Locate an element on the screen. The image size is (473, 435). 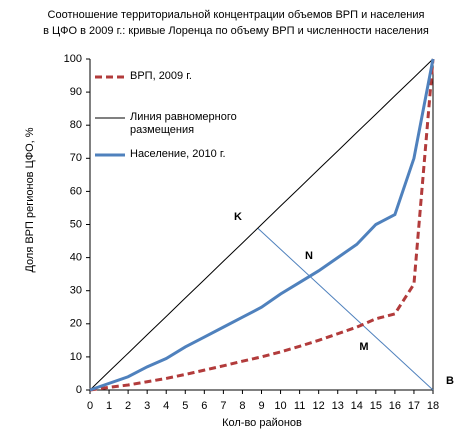
y-tick-label: 40 is located at coordinates (76, 258).